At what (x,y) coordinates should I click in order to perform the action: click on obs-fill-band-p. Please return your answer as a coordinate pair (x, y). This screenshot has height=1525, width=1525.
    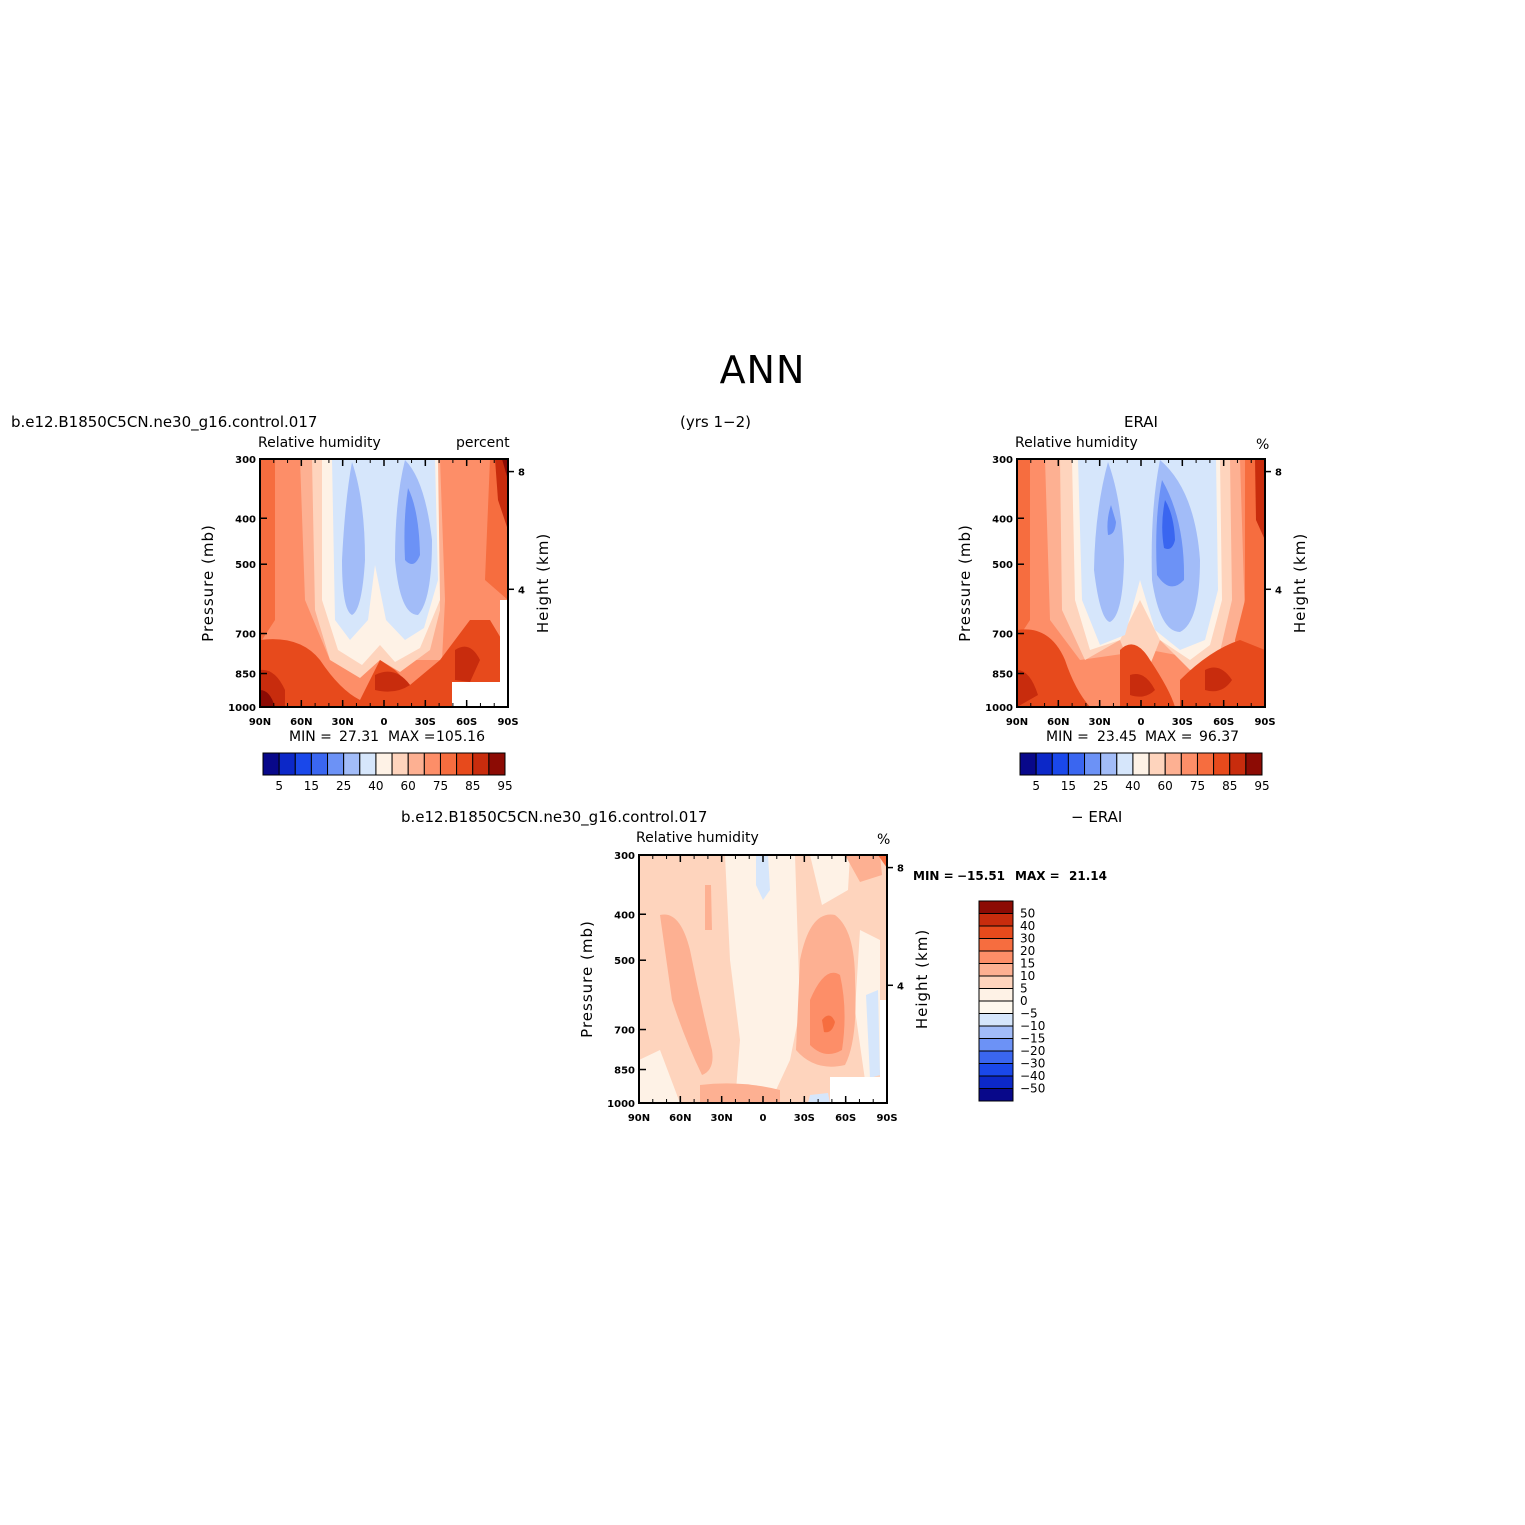
    Looking at the image, I should click on (1218, 679).